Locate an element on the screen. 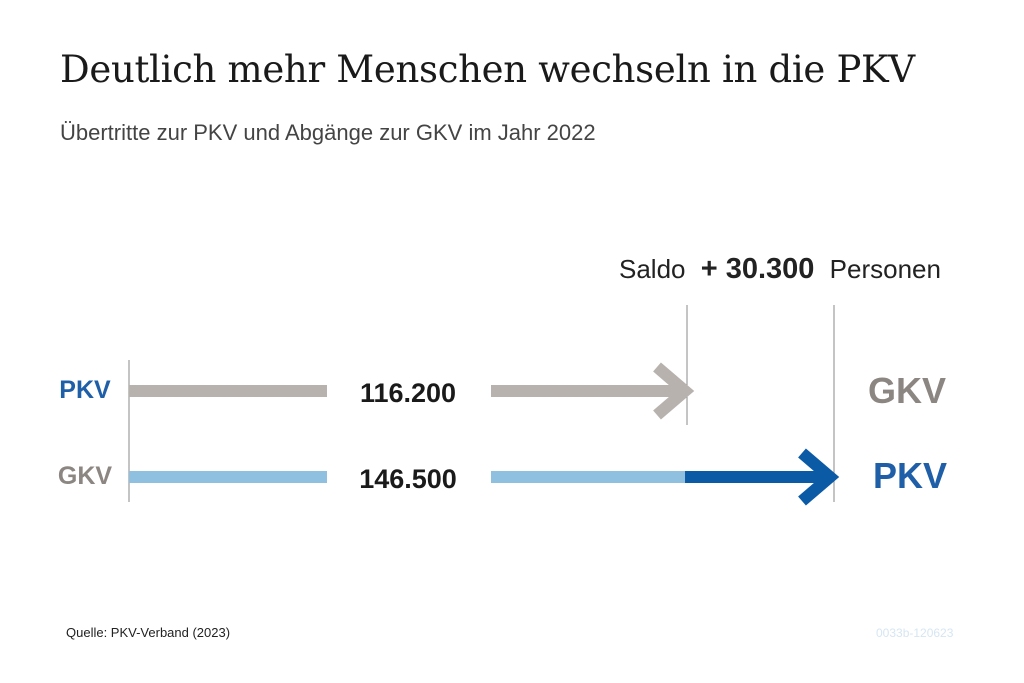 This screenshot has height=683, width=1024. balance-unit: Personen is located at coordinates (885, 269).